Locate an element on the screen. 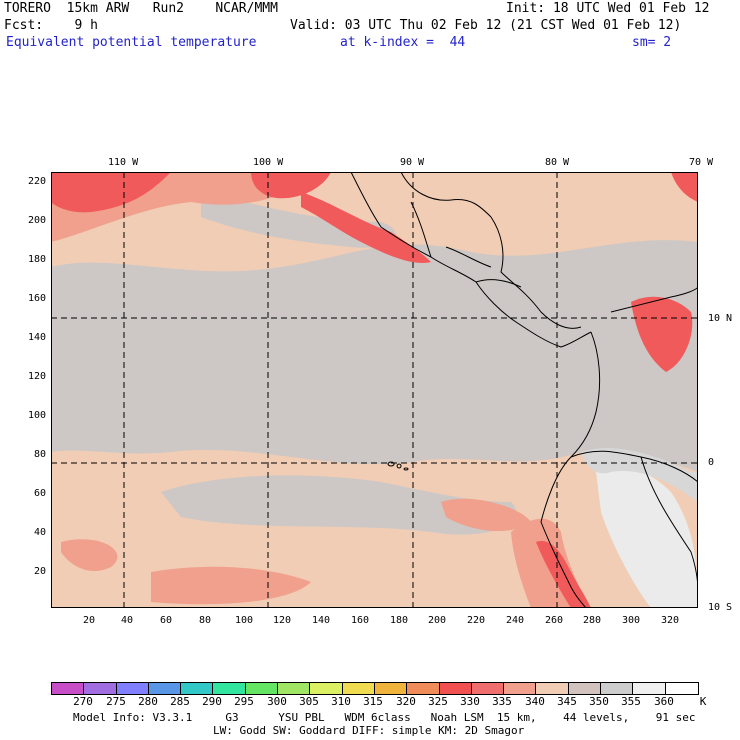 The width and height of the screenshot is (740, 740). init-time: Init: 18 UTC Wed 01 Feb 12 is located at coordinates (608, 8).